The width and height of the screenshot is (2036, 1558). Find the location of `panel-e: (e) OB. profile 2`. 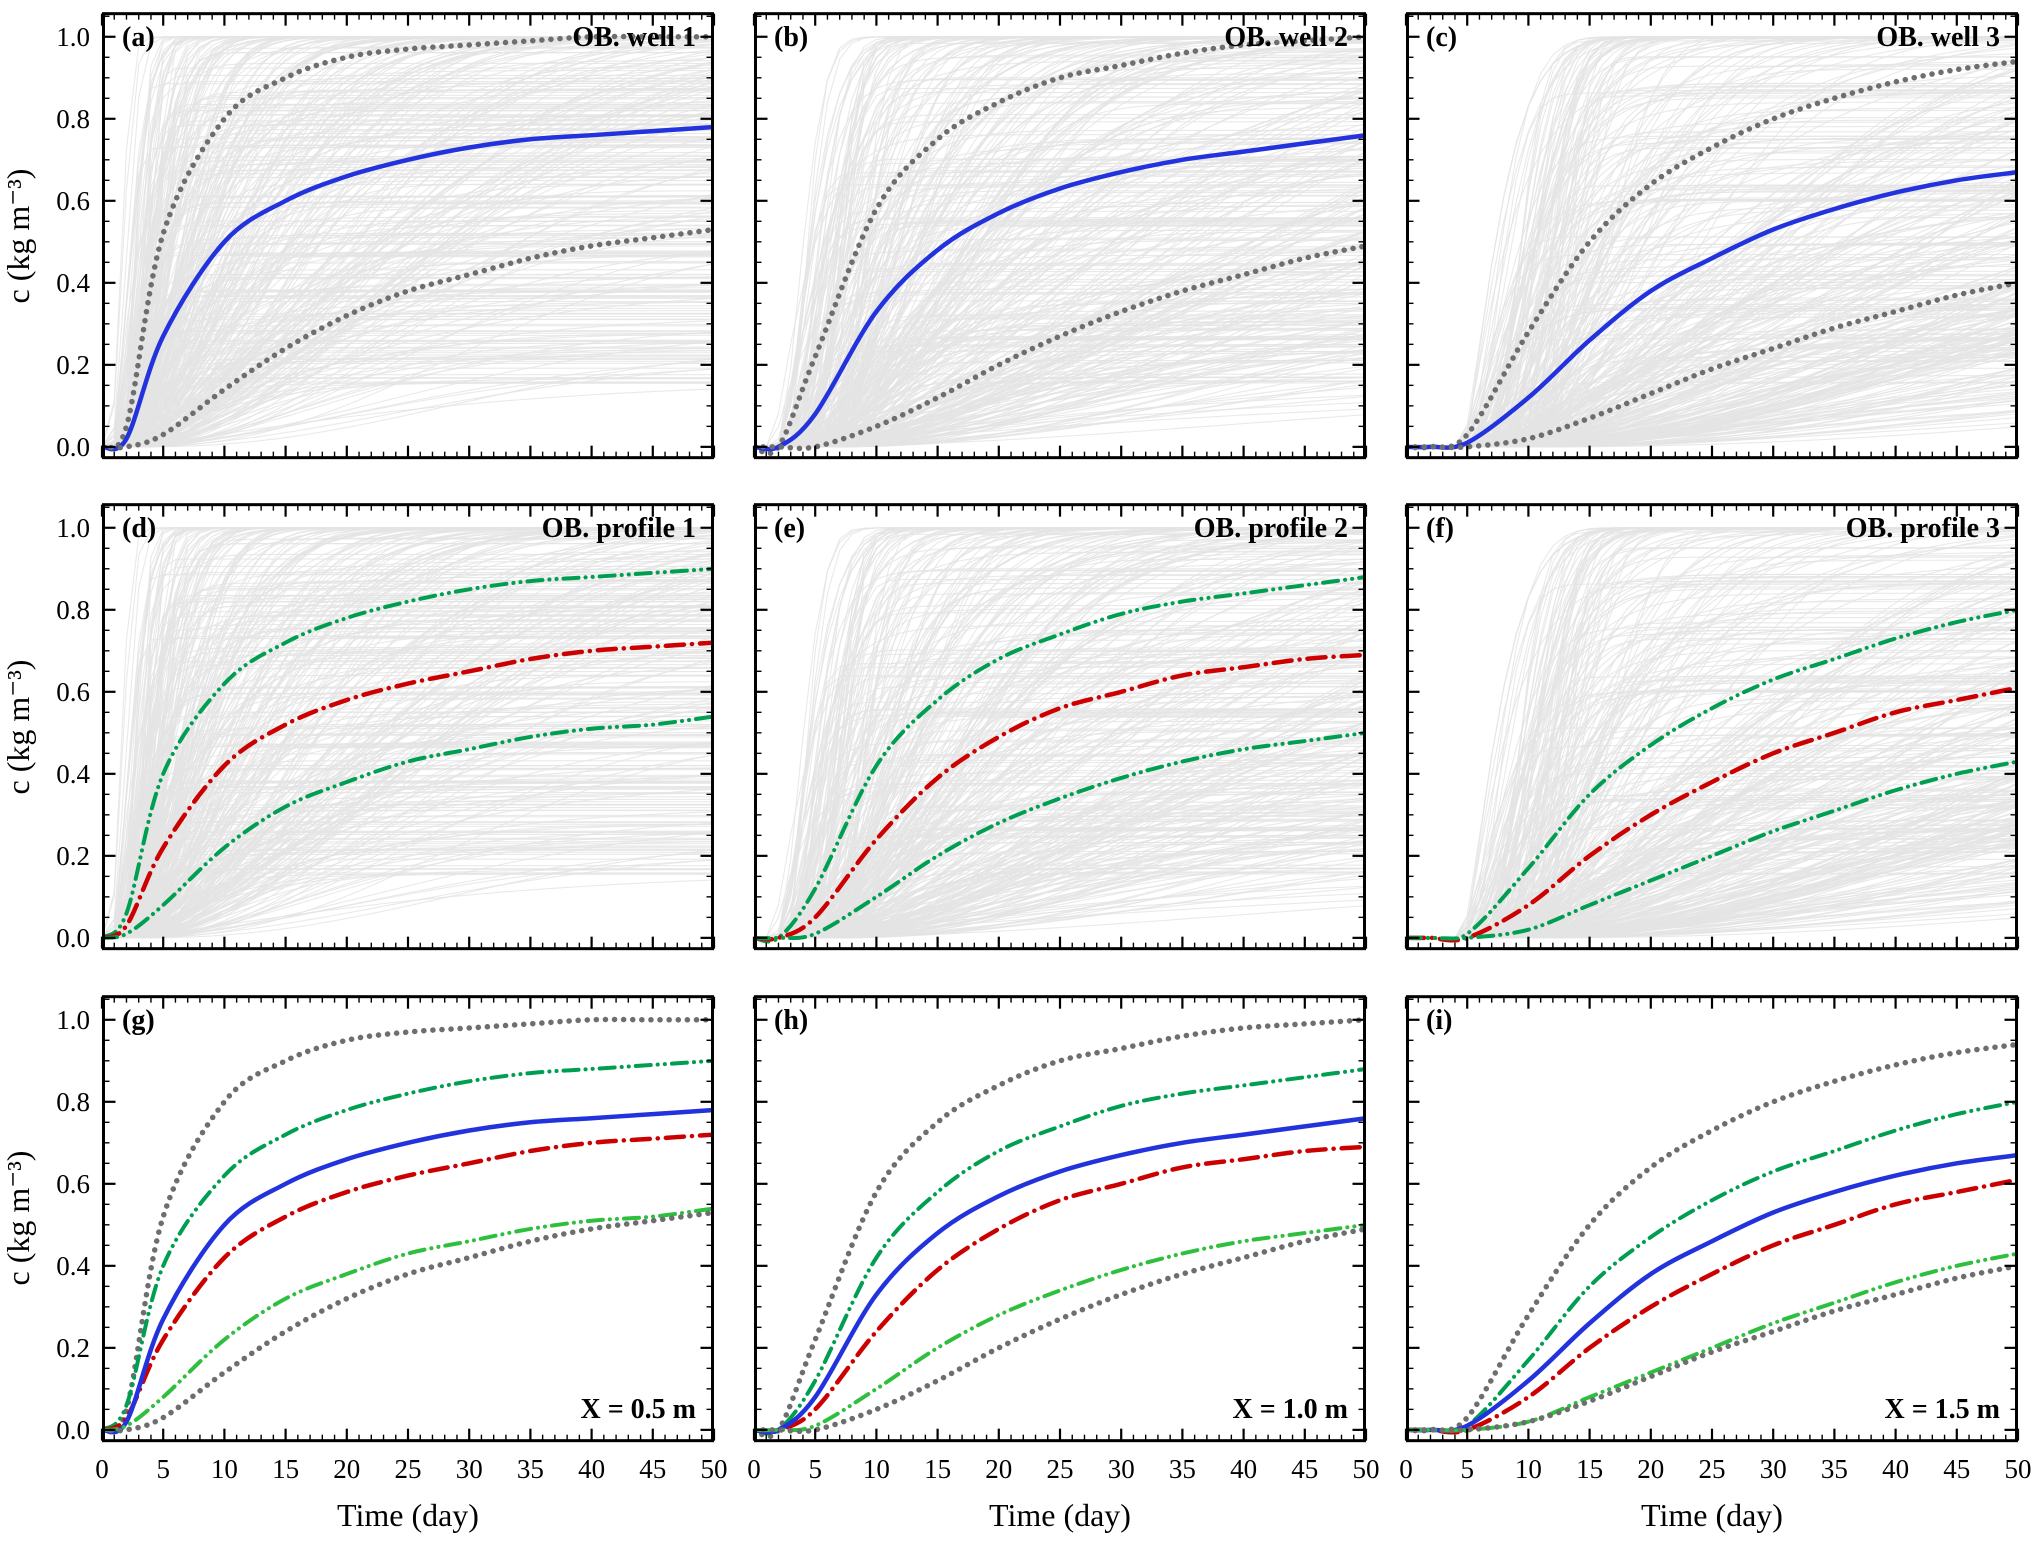

panel-e: (e) OB. profile 2 is located at coordinates (1060, 727).